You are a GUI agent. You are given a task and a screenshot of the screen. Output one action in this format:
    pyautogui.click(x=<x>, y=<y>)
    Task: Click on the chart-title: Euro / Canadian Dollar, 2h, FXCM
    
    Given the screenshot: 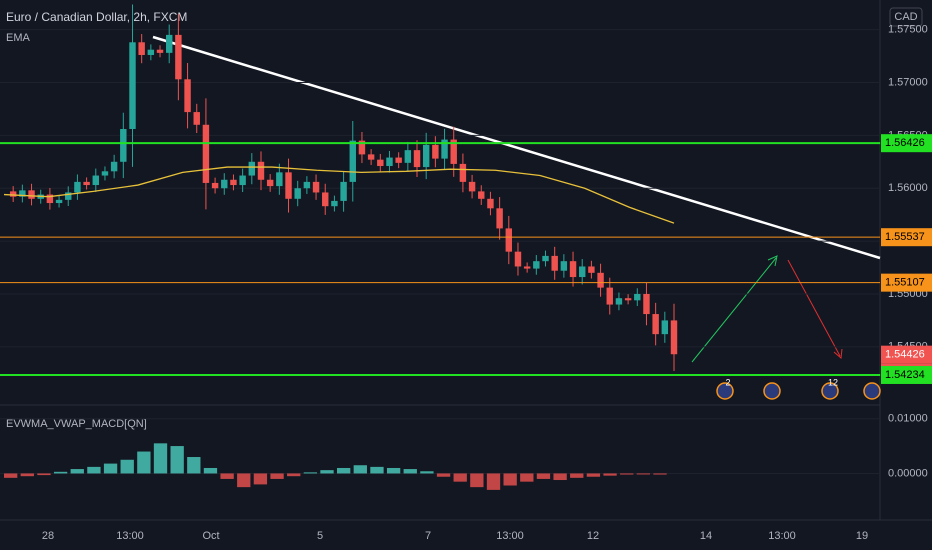 What is the action you would take?
    pyautogui.click(x=96, y=17)
    